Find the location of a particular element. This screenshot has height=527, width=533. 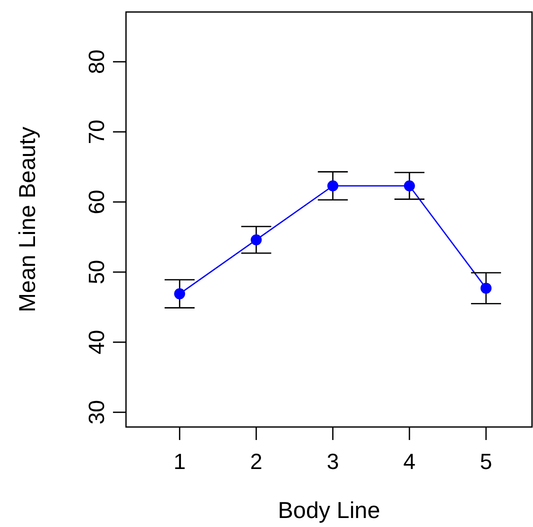

x-axis-title: Body Line is located at coordinates (329, 510).